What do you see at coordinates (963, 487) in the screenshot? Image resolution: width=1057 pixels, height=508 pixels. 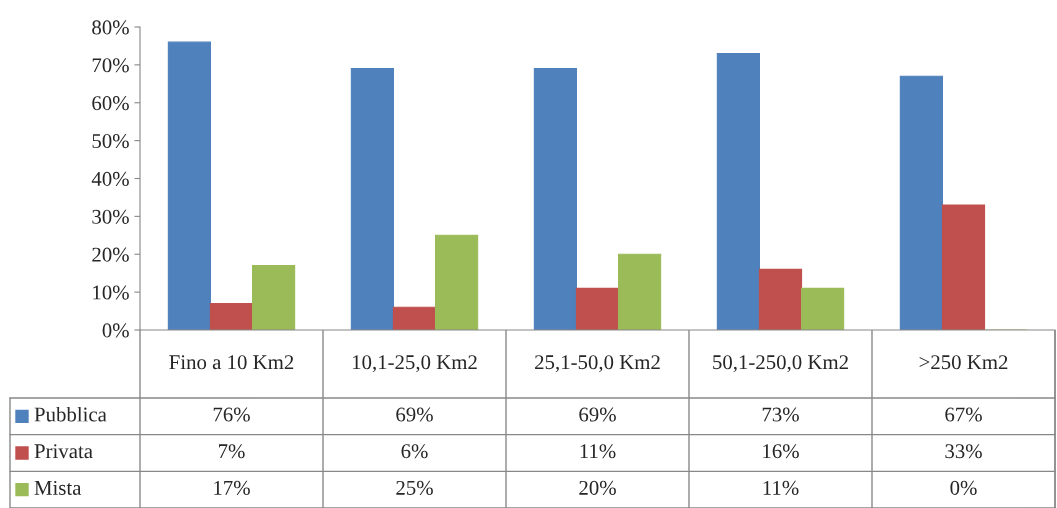 I see `data-label: 0%` at bounding box center [963, 487].